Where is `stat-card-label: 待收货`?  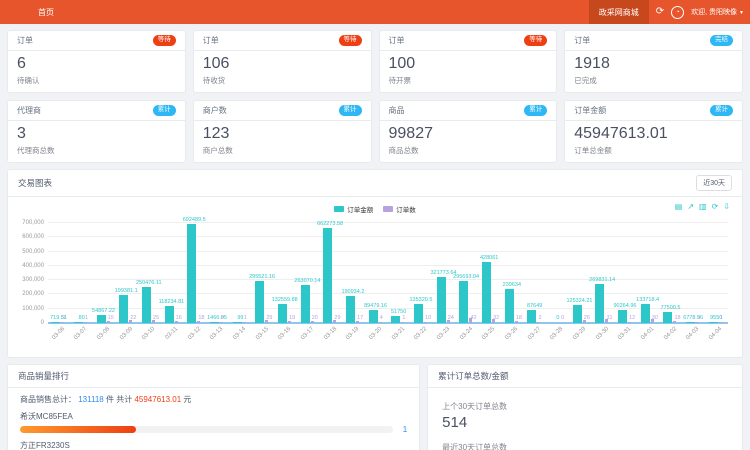 stat-card-label: 待收货 is located at coordinates (214, 80).